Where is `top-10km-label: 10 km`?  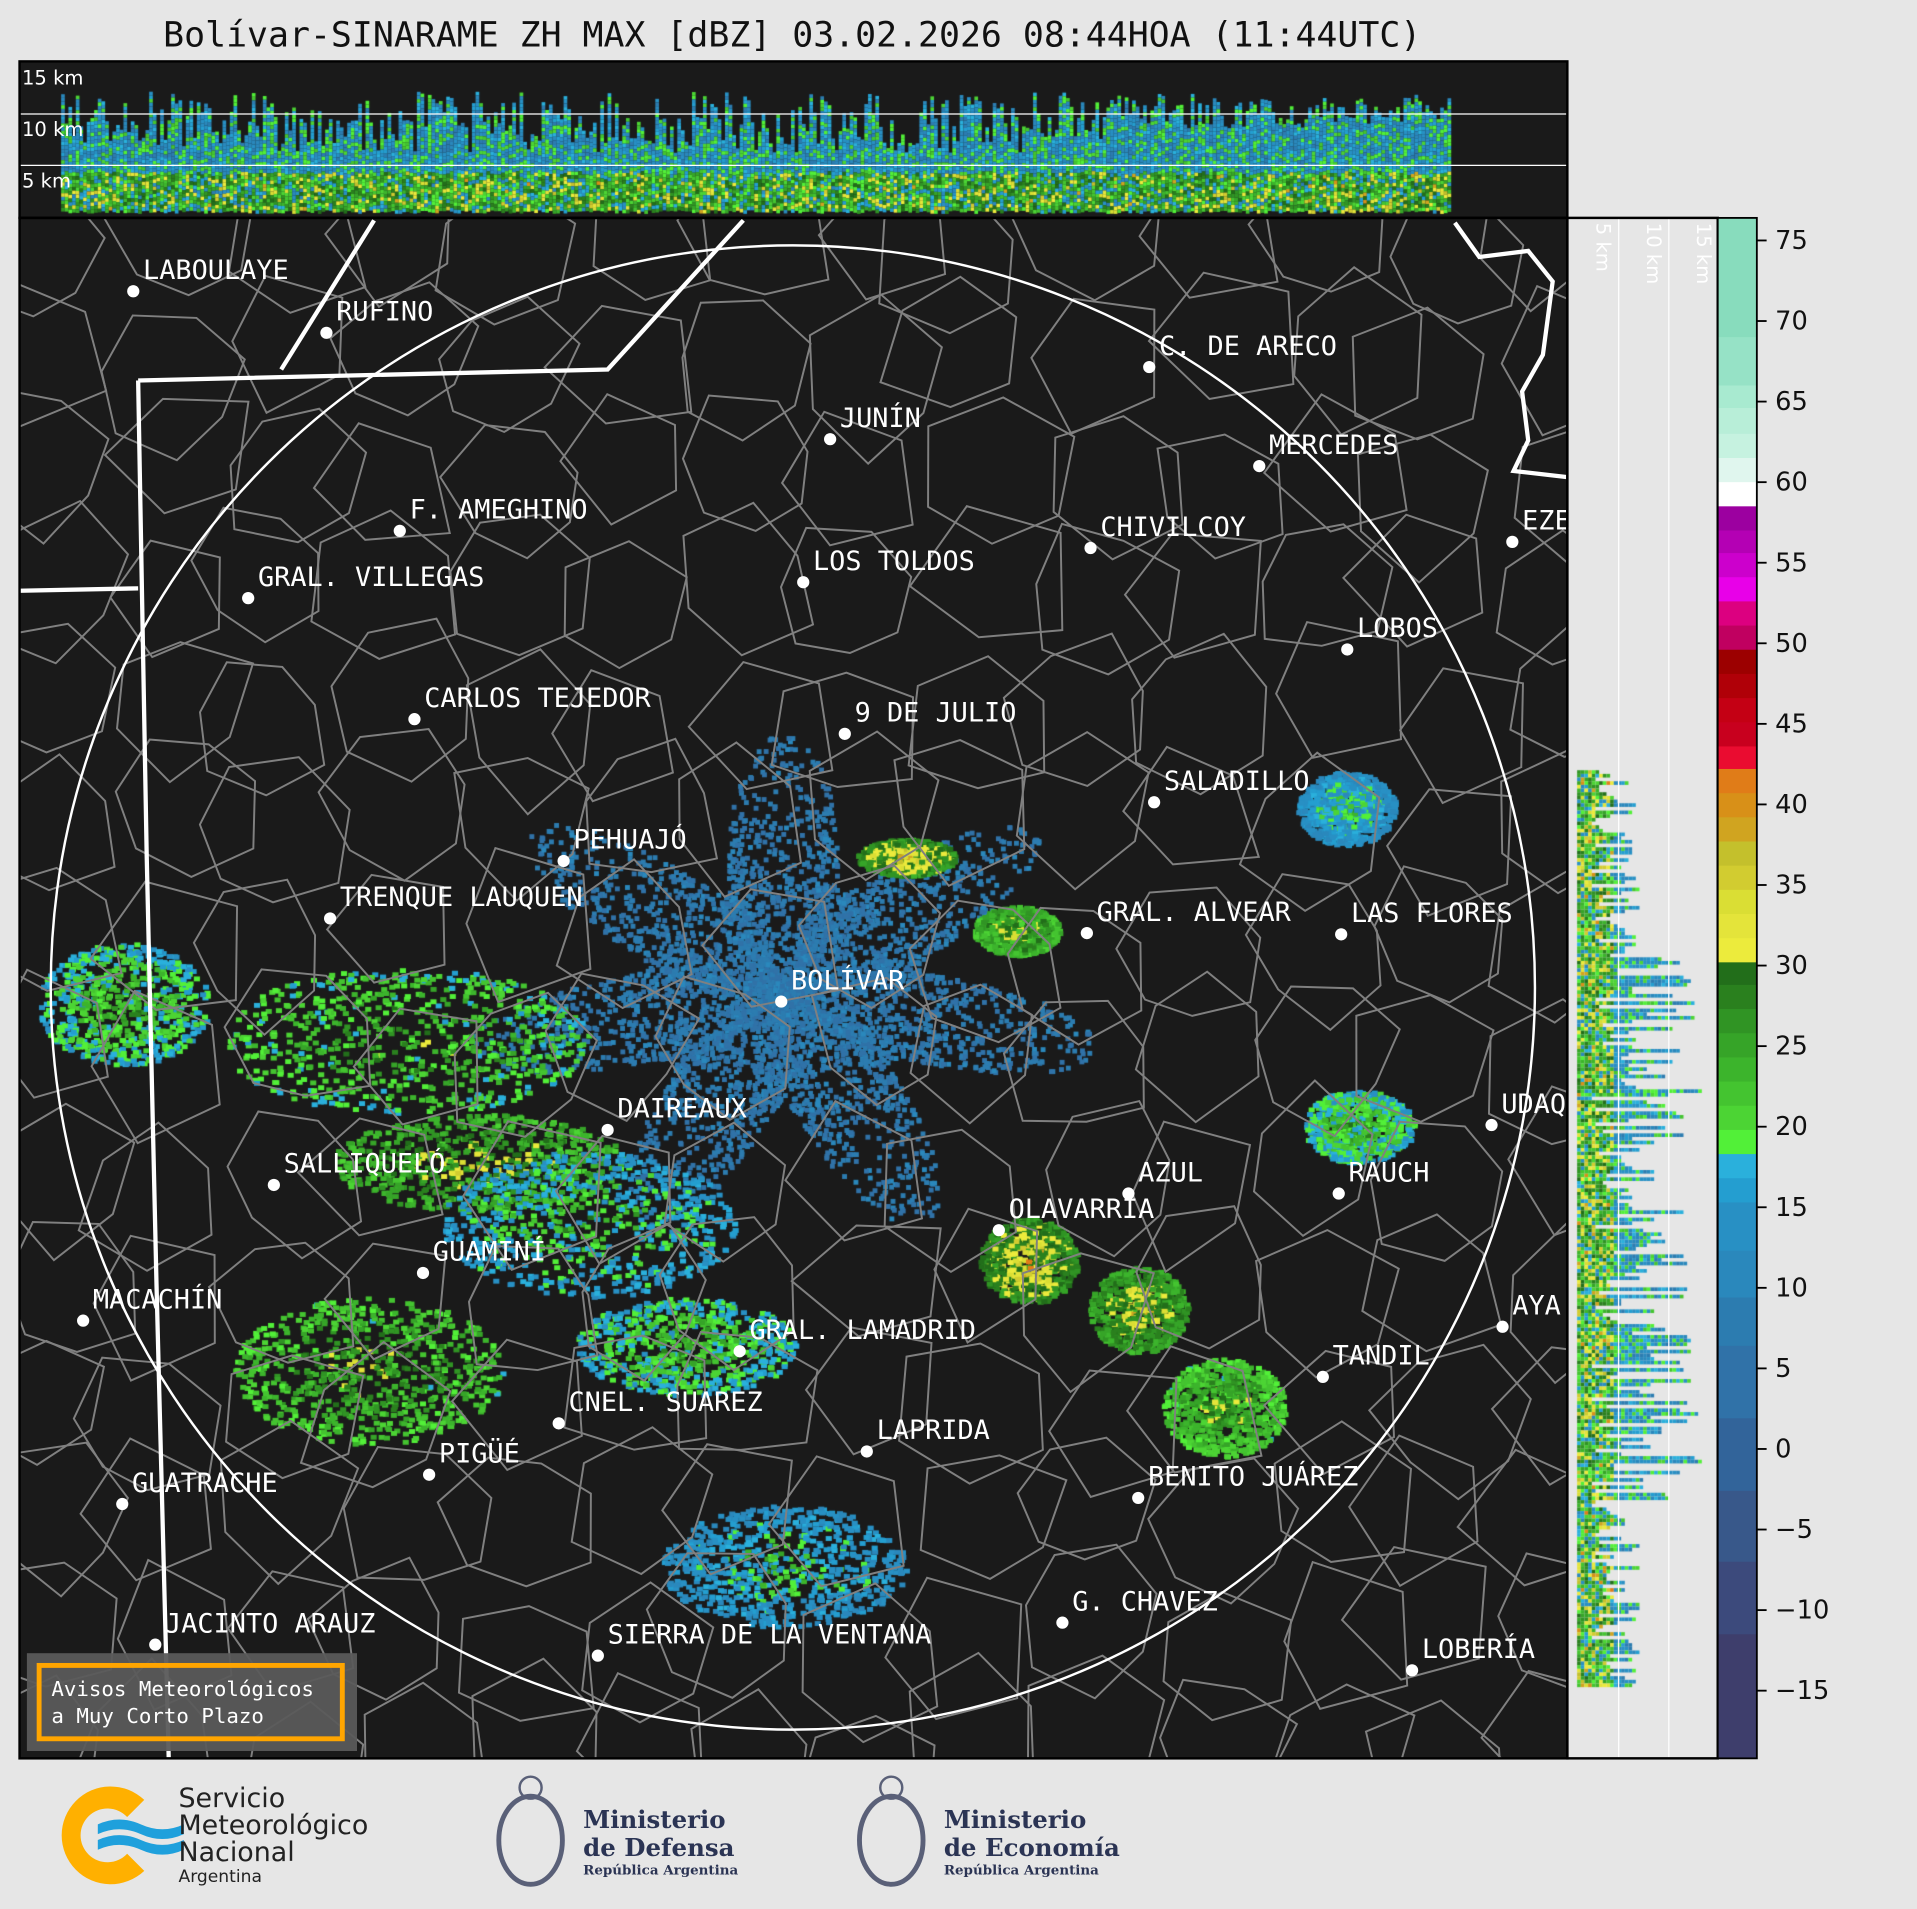
top-10km-label: 10 km is located at coordinates (52, 129).